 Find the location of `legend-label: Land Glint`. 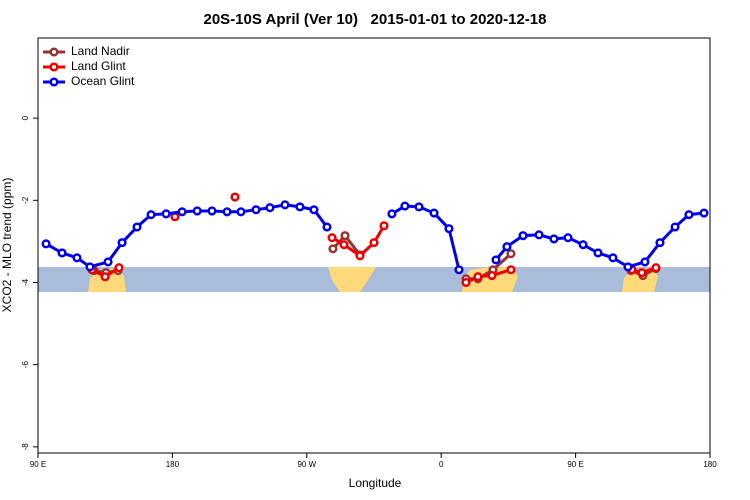

legend-label: Land Glint is located at coordinates (98, 66).